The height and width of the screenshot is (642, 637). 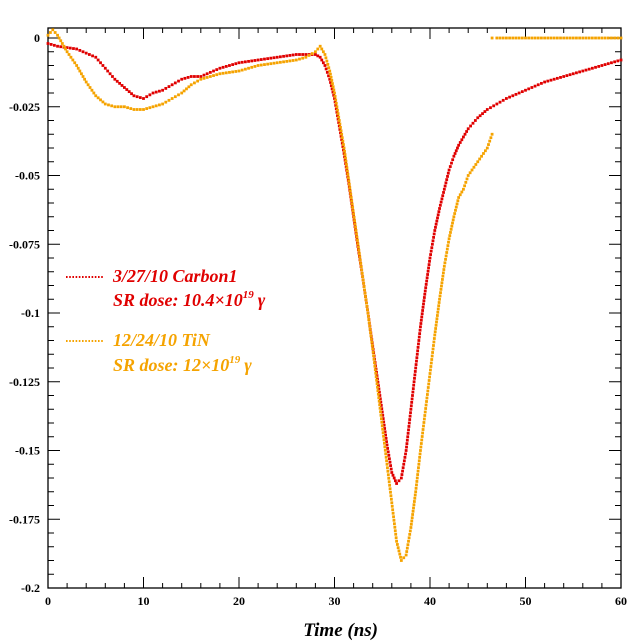 I want to click on y-tick-label: -0.15, so click(x=27, y=451).